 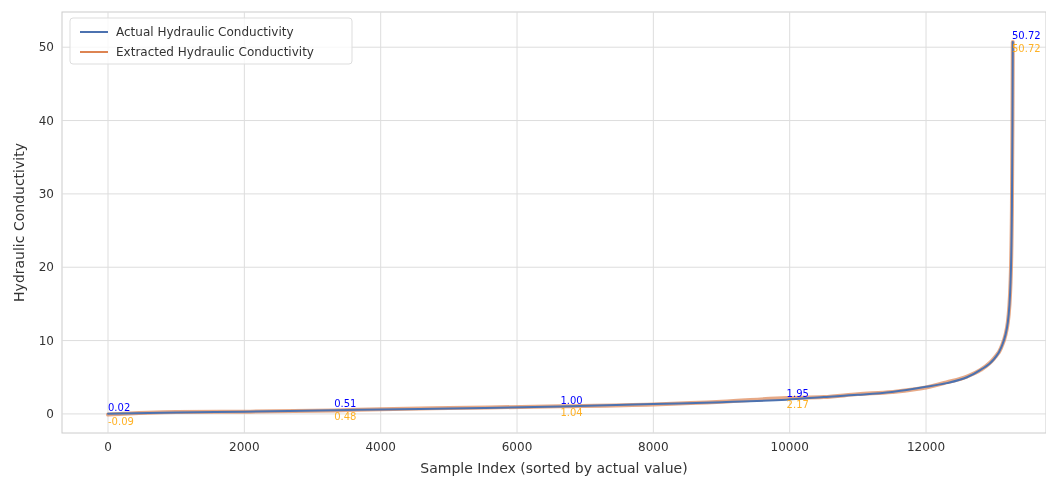 What do you see at coordinates (121, 421) in the screenshot?
I see `annotation: -0.09` at bounding box center [121, 421].